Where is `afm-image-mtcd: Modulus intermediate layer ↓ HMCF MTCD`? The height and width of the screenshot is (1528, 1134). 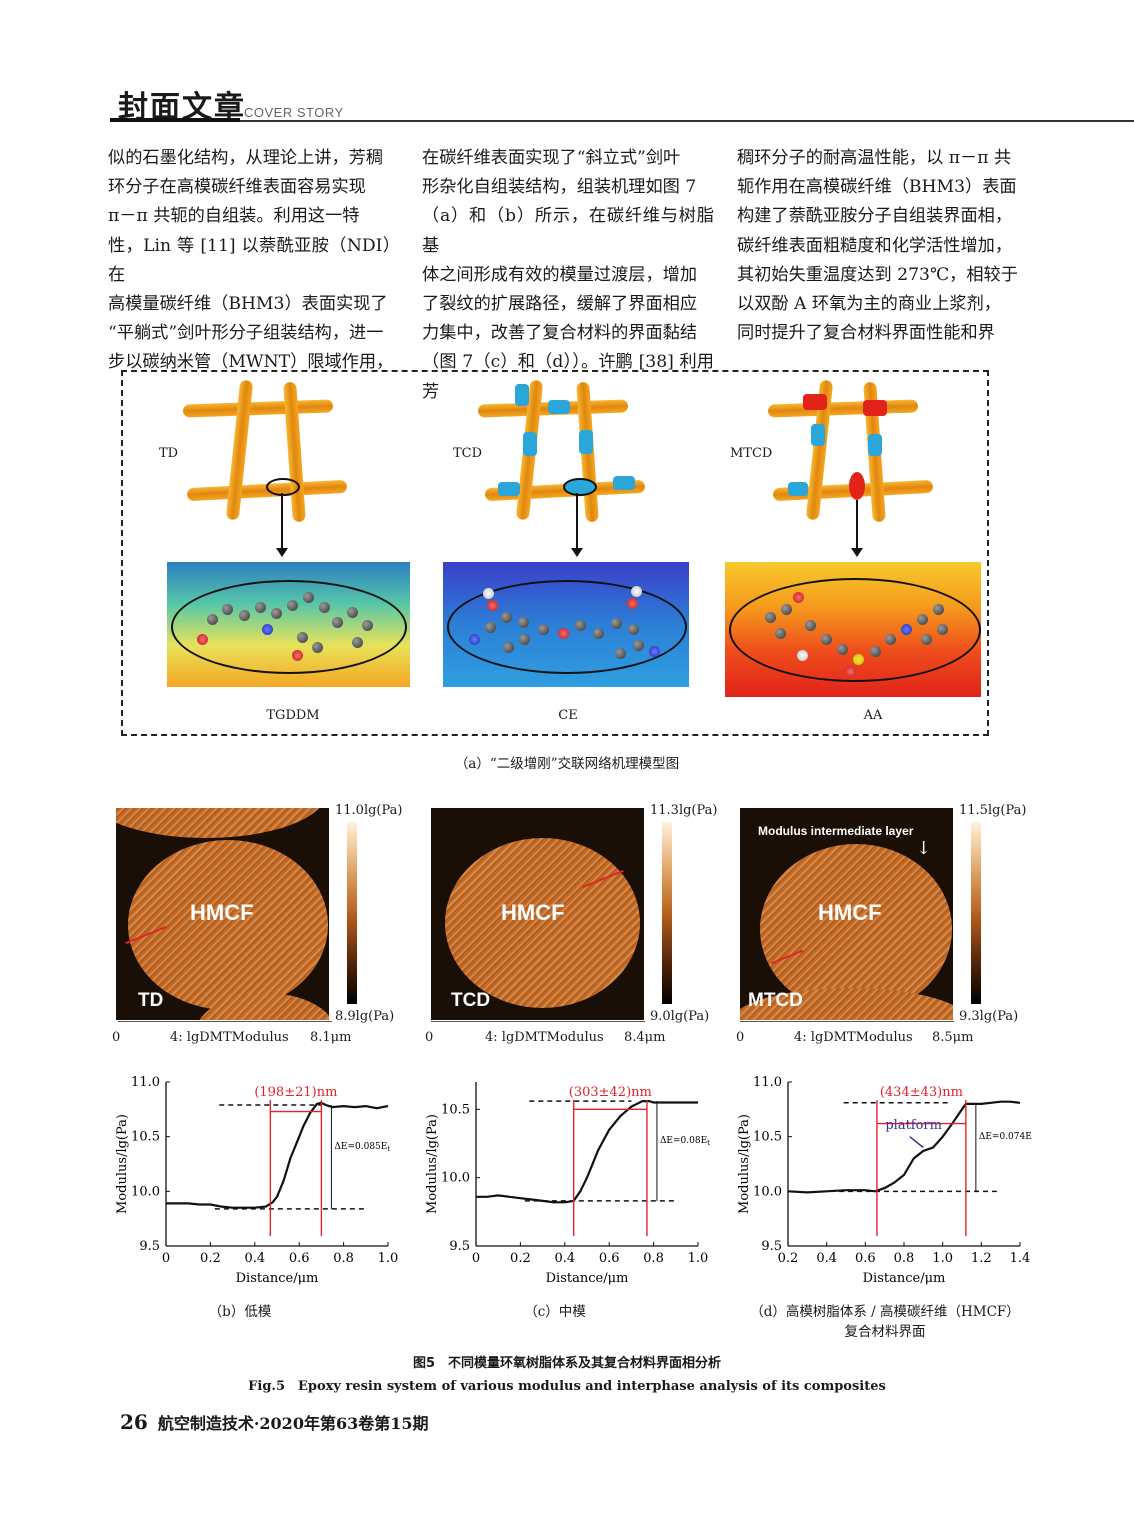 afm-image-mtcd: Modulus intermediate layer ↓ HMCF MTCD is located at coordinates (846, 914).